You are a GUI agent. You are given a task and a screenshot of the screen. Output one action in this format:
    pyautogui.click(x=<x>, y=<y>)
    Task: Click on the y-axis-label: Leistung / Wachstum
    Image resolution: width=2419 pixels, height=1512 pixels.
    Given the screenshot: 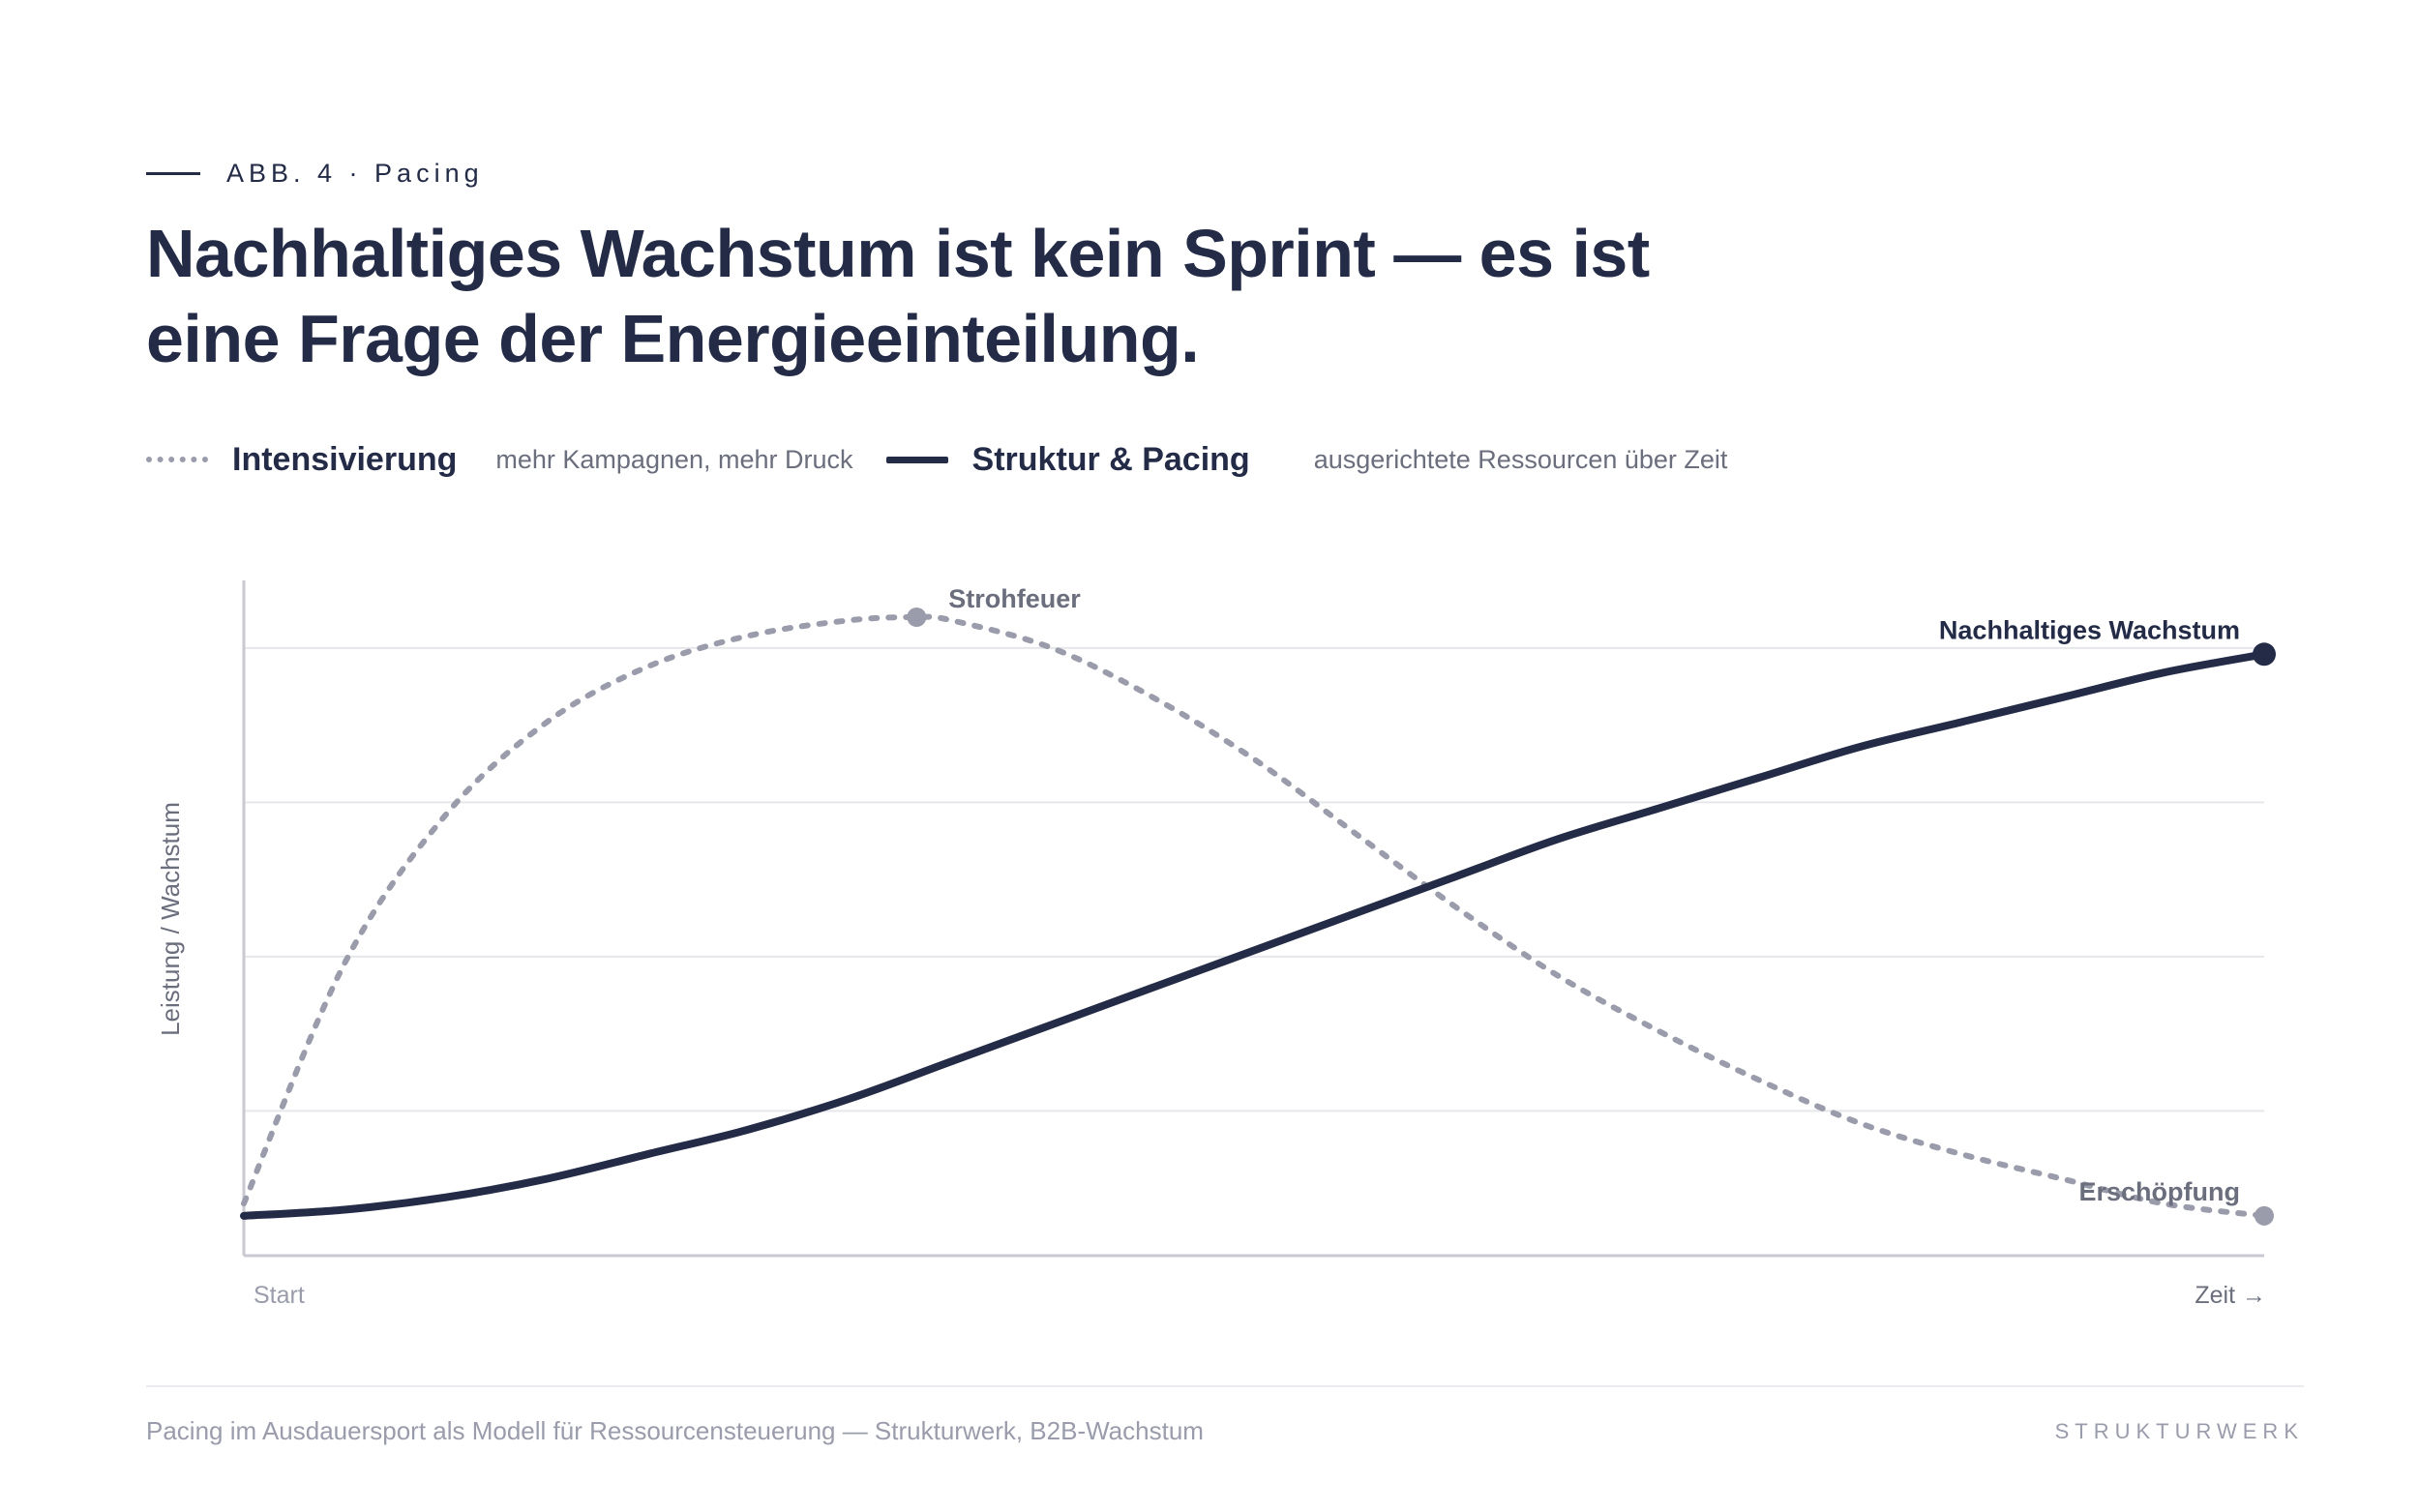 What is the action you would take?
    pyautogui.click(x=171, y=919)
    